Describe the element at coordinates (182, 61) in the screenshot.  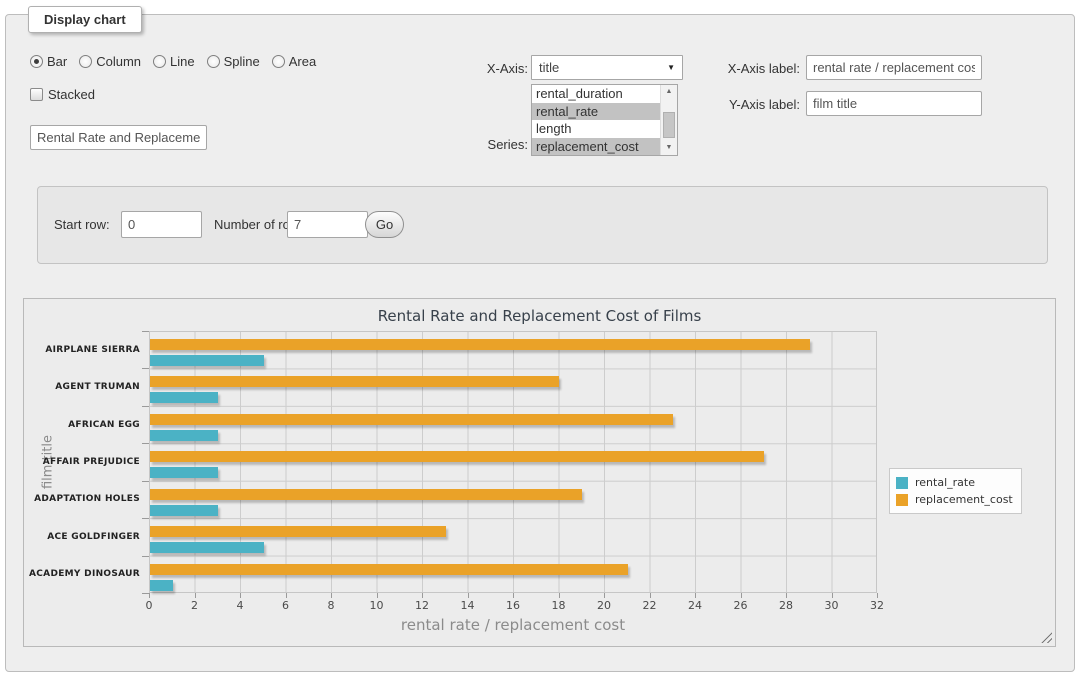
I see `radio-label: Line` at that location.